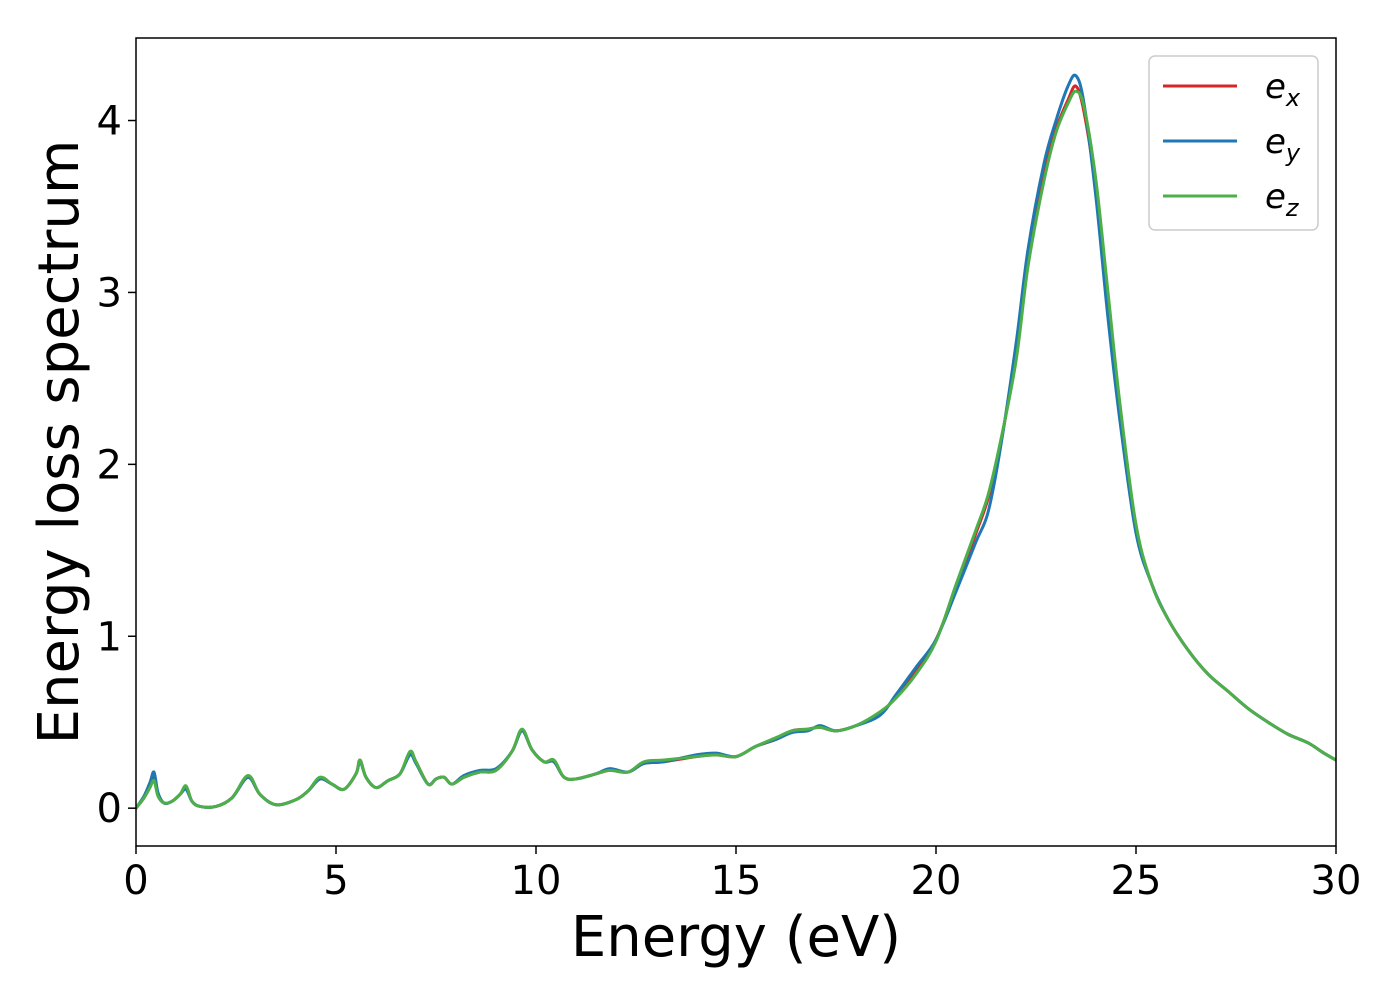  Describe the element at coordinates (1283, 144) in the screenshot. I see `legend-label: ey` at that location.